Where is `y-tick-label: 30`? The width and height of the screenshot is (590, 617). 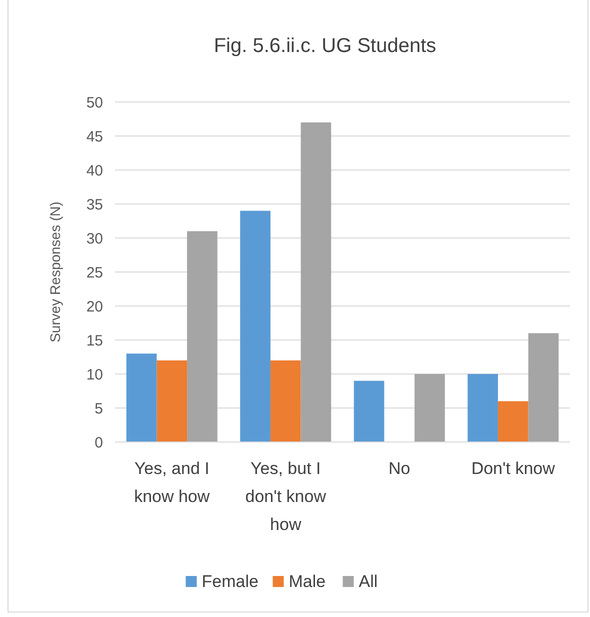
y-tick-label: 30 is located at coordinates (94, 239).